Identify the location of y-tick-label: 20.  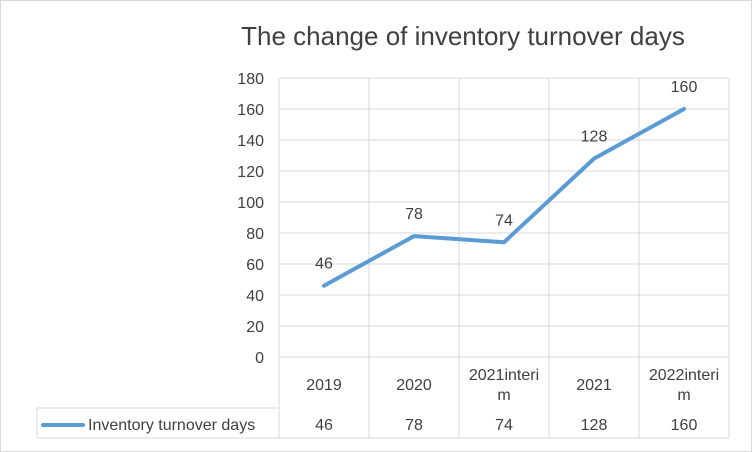
(255, 327).